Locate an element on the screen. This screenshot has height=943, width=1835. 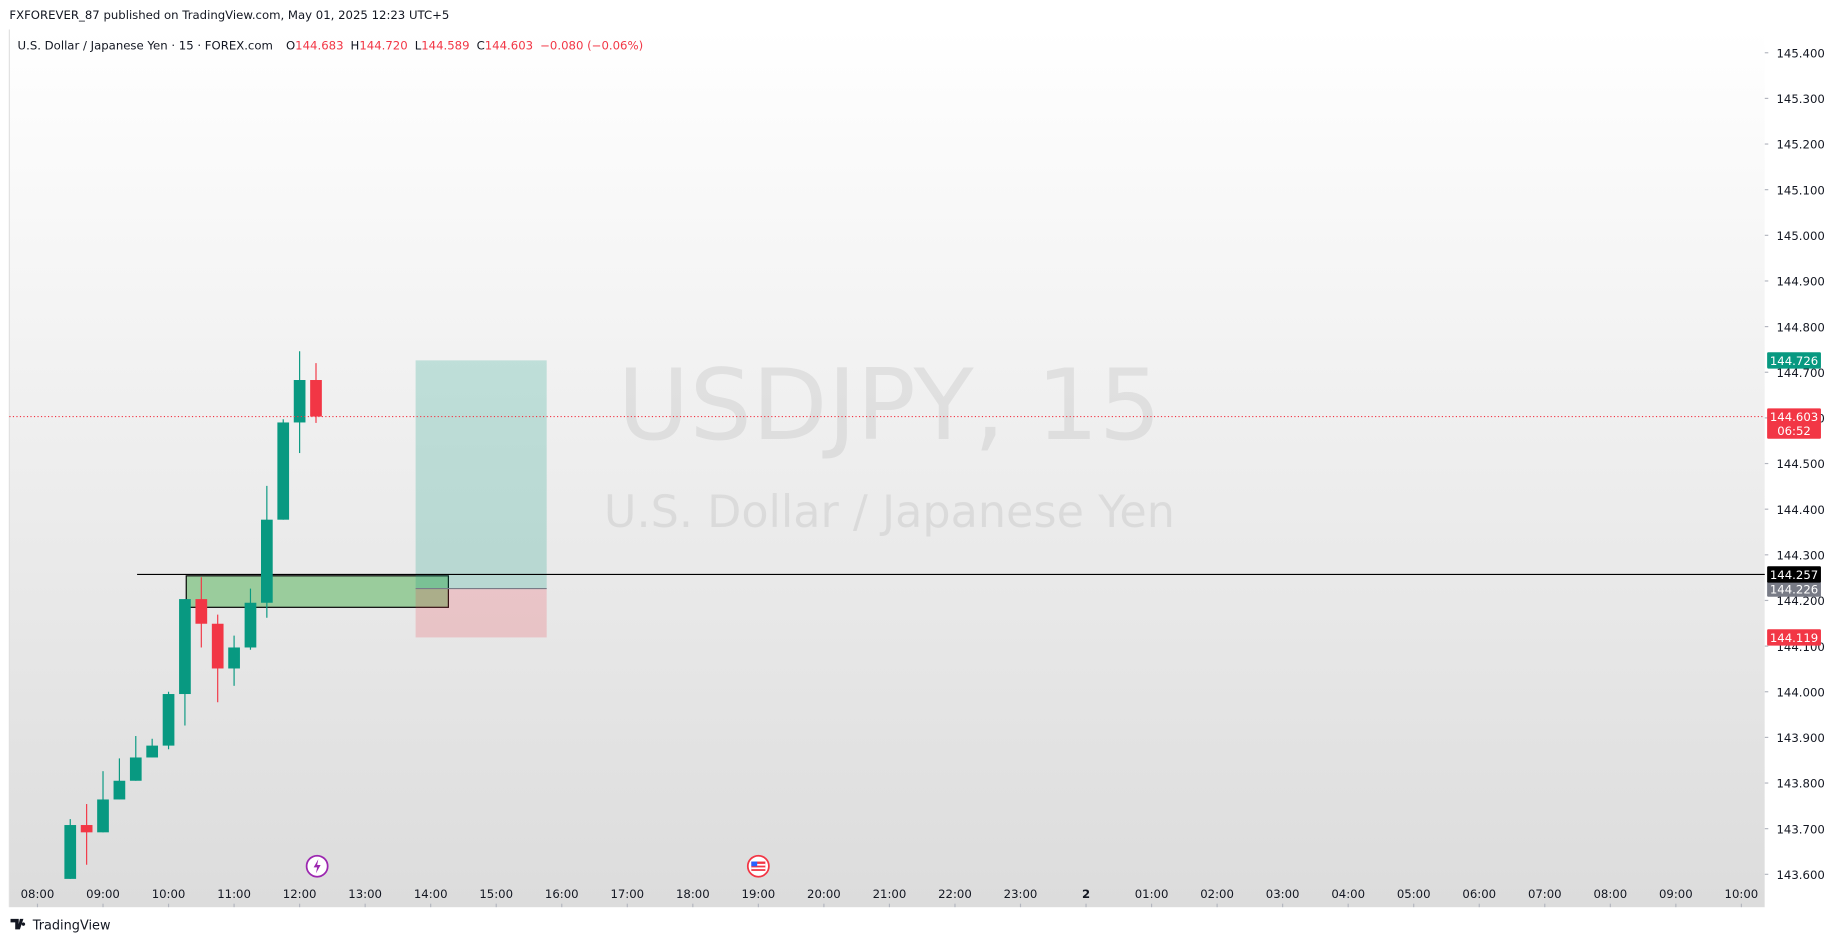
y-tick-label: 144.300 is located at coordinates (1800, 556).